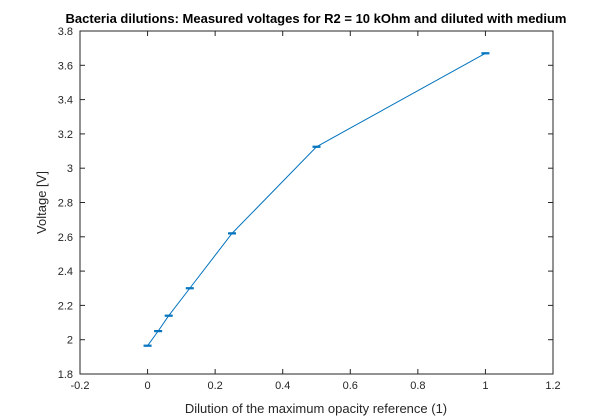 Image resolution: width=611 pixels, height=420 pixels. I want to click on y-tick-label: 2.8, so click(65, 204).